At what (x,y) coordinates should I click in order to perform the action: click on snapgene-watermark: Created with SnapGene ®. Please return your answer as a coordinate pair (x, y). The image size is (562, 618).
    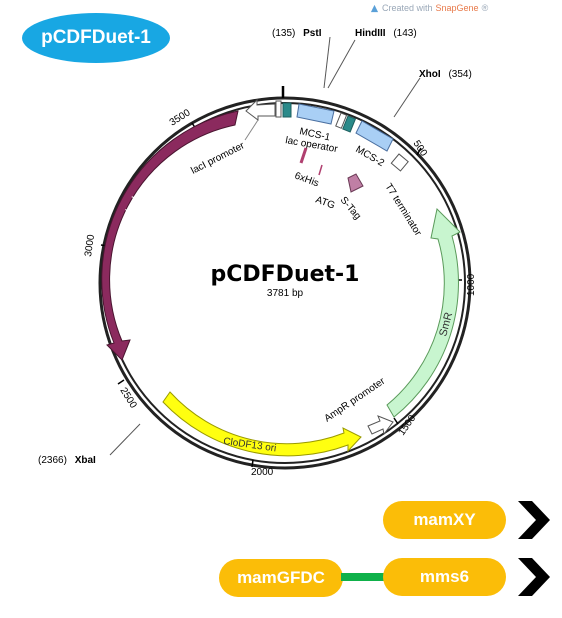
    Looking at the image, I should click on (429, 8).